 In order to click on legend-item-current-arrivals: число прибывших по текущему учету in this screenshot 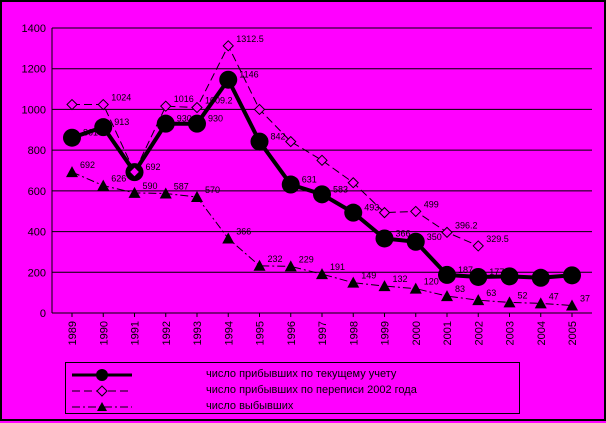, I will do `click(292, 375)`.